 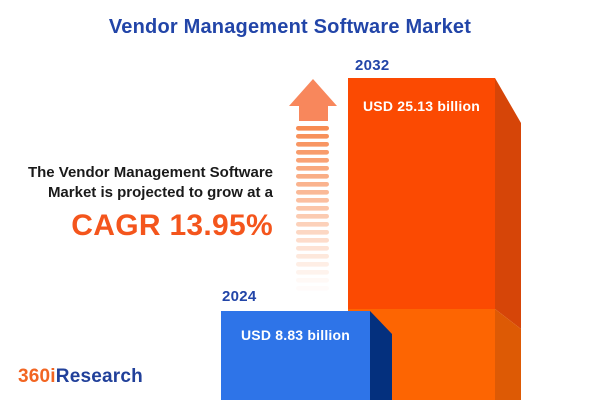 What do you see at coordinates (150, 172) in the screenshot?
I see `annotation-line-1: The Vendor Management Software` at bounding box center [150, 172].